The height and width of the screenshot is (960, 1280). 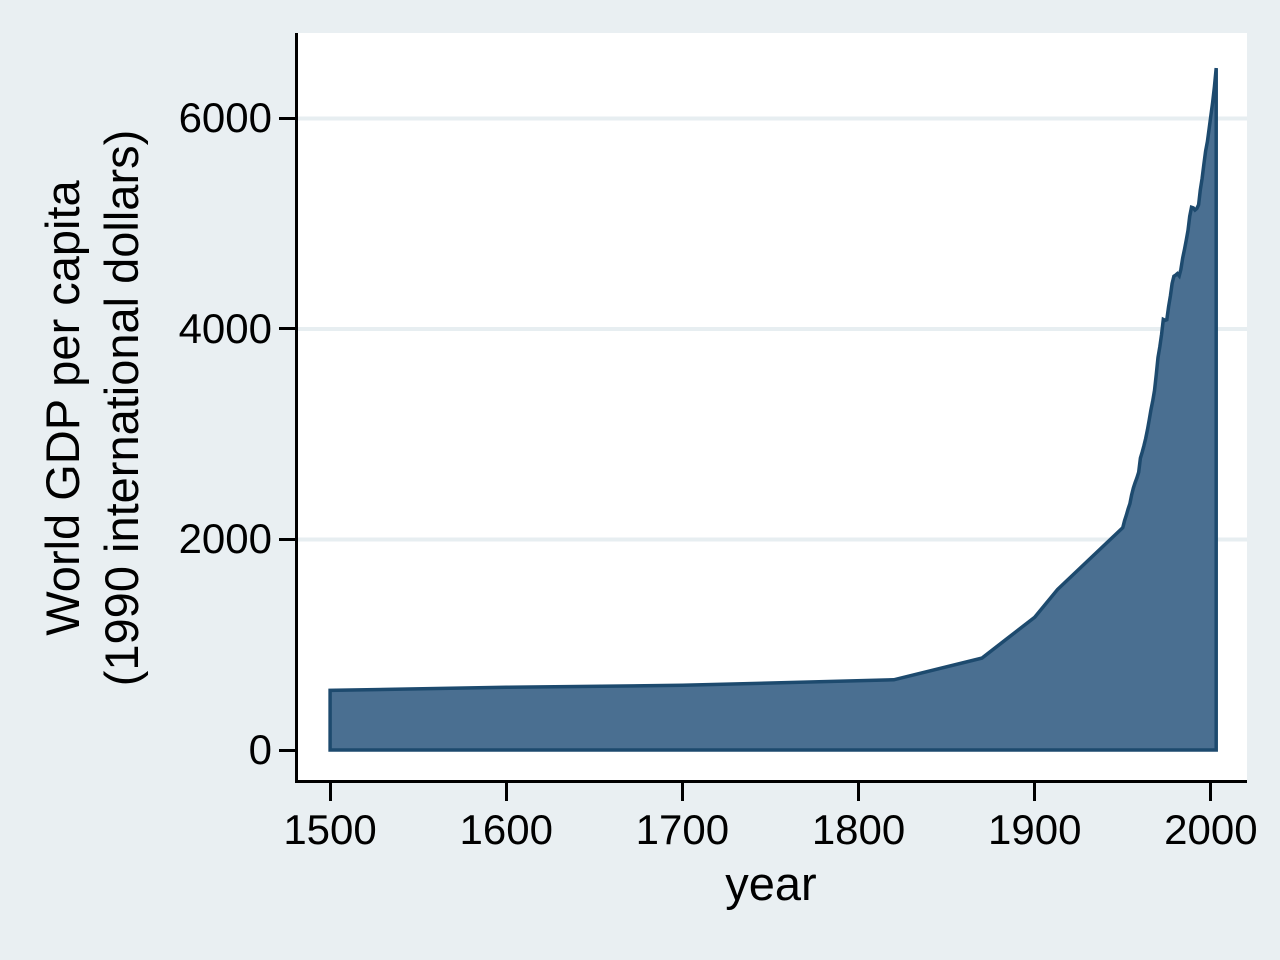 I want to click on x-axis-title: year, so click(x=771, y=883).